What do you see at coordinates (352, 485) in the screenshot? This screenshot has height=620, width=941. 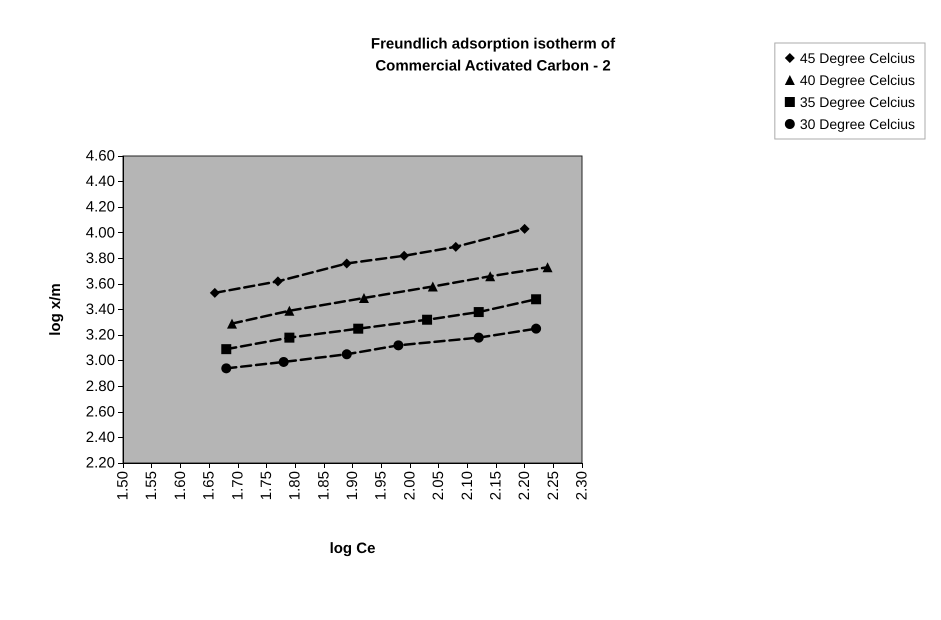 I see `x-tick-label: 1.90` at bounding box center [352, 485].